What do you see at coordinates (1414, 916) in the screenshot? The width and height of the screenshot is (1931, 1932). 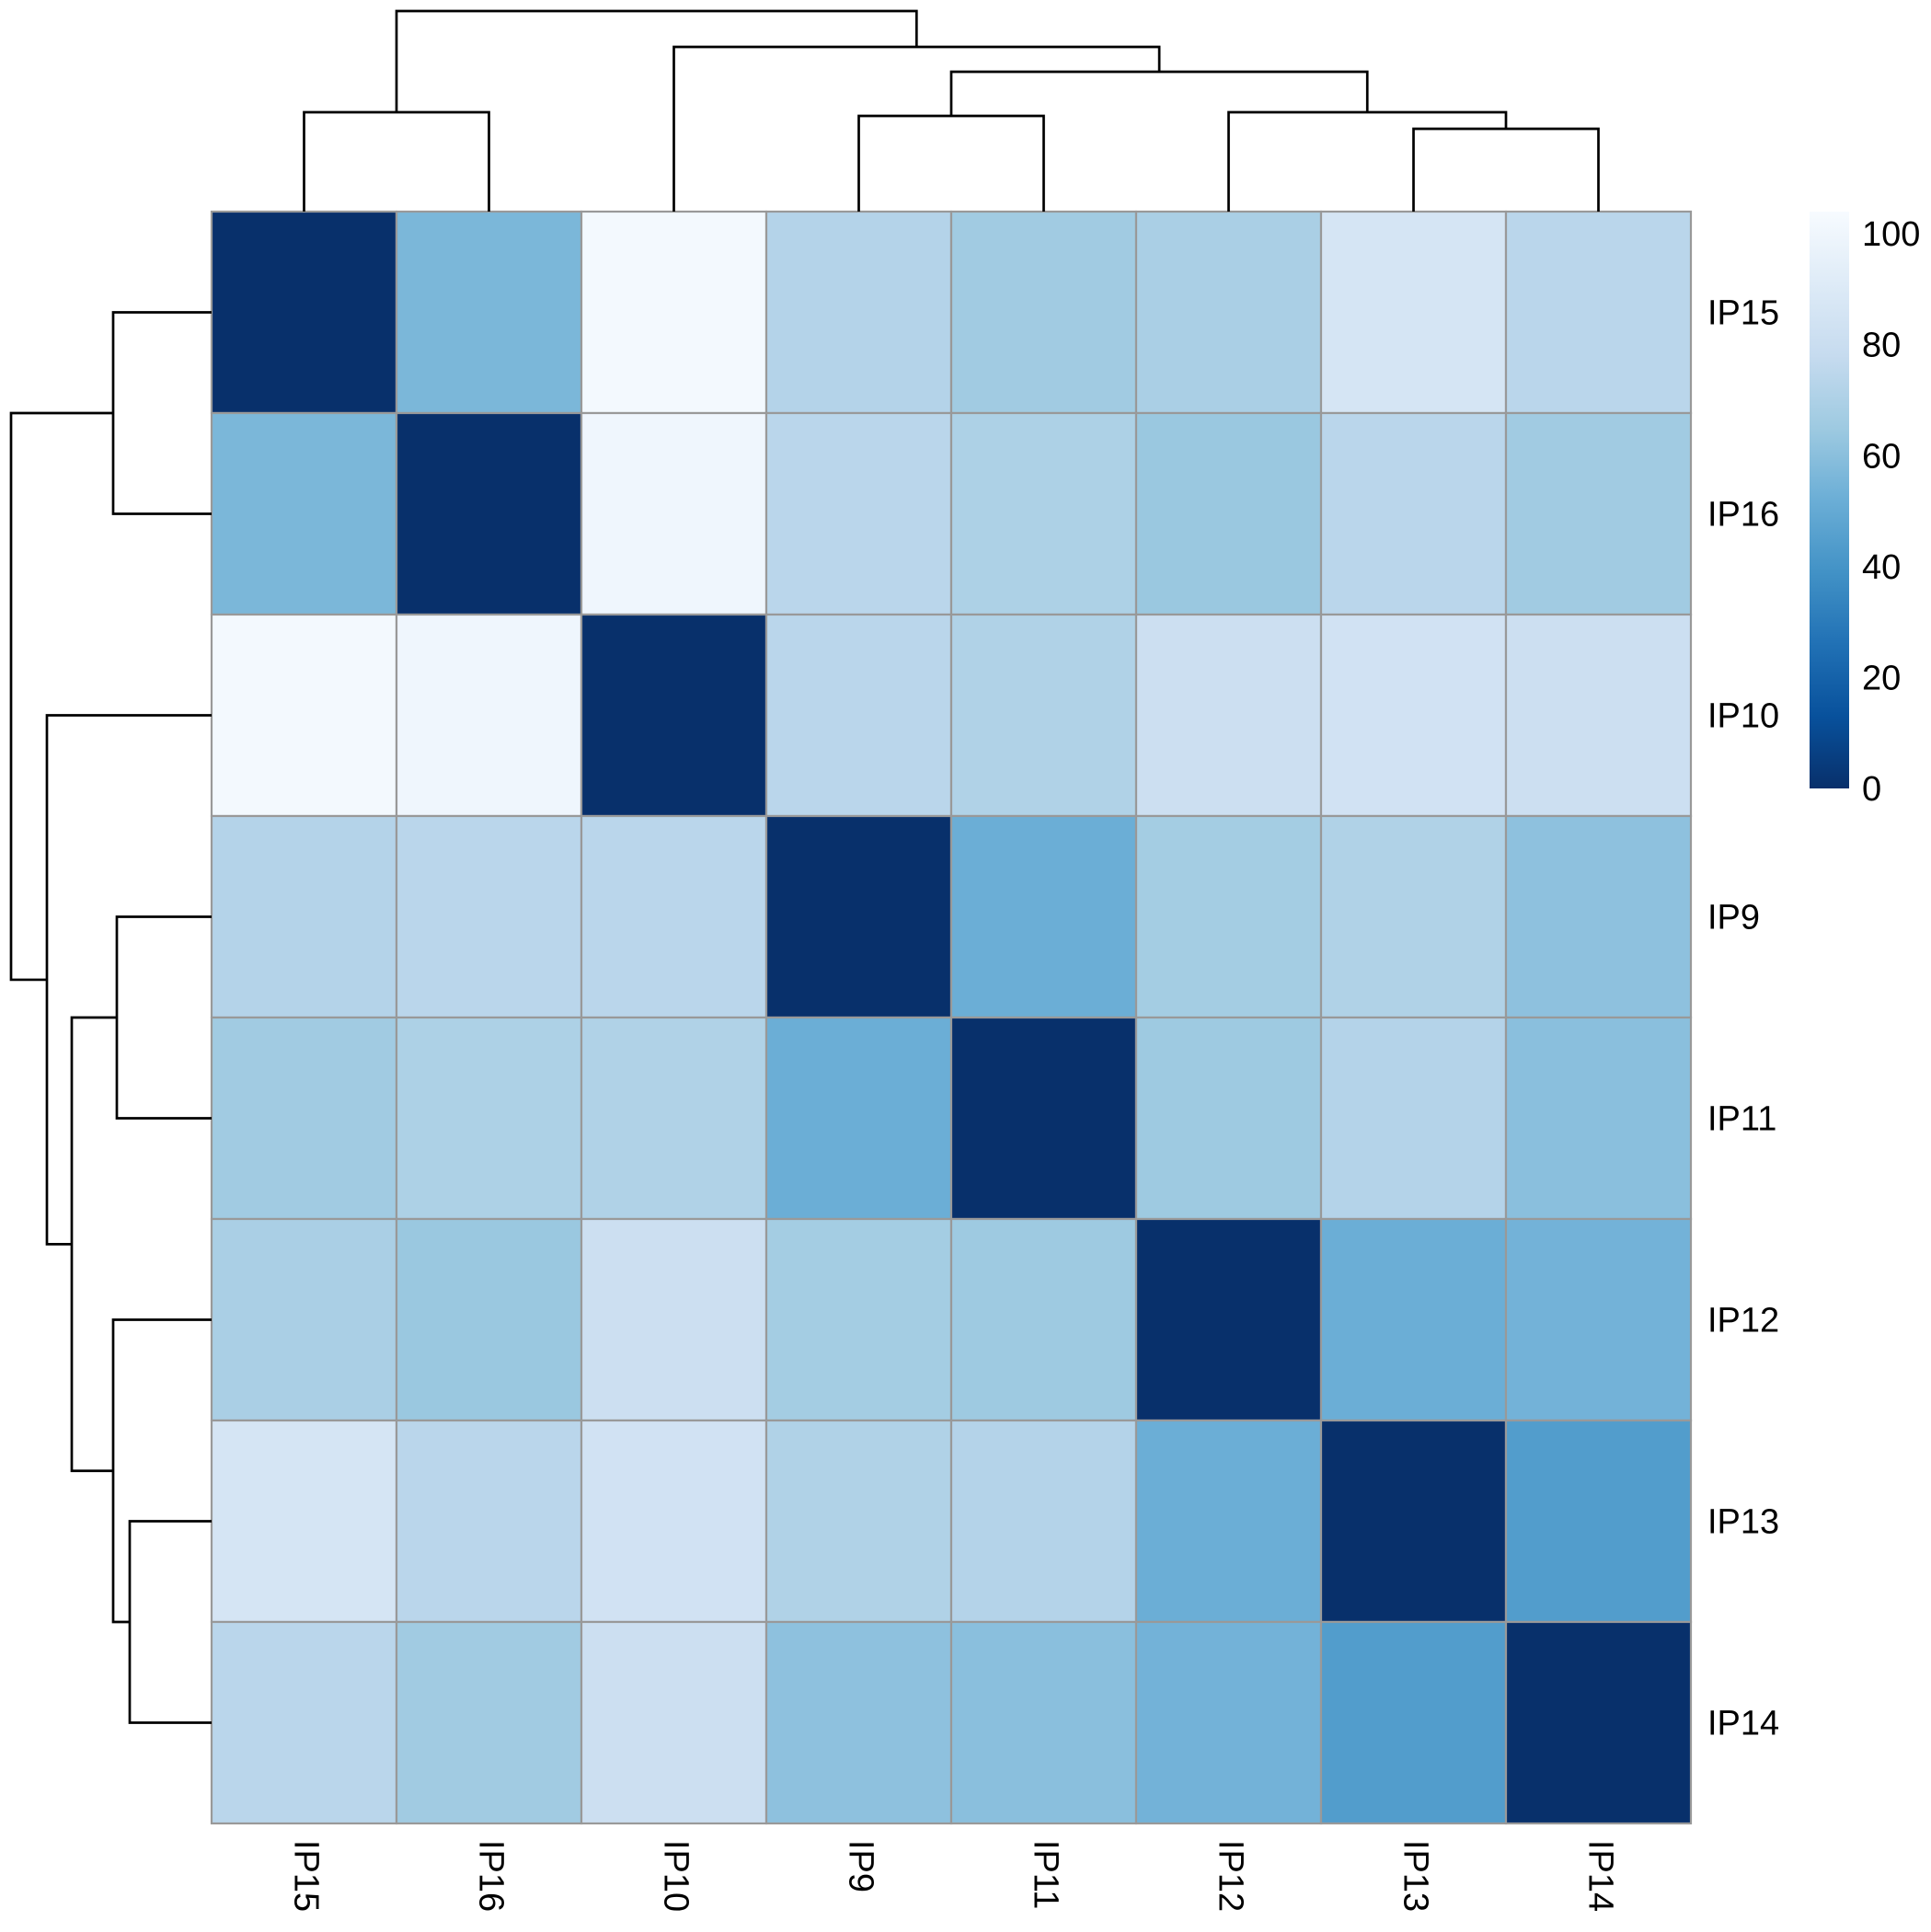 I see `heatmap-cell-IP9-IP13` at bounding box center [1414, 916].